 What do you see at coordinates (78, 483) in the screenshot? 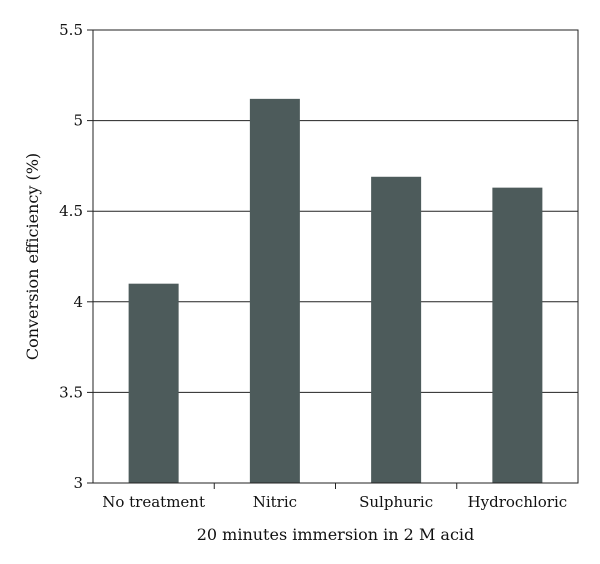
I see `y-tick-label: 3` at bounding box center [78, 483].